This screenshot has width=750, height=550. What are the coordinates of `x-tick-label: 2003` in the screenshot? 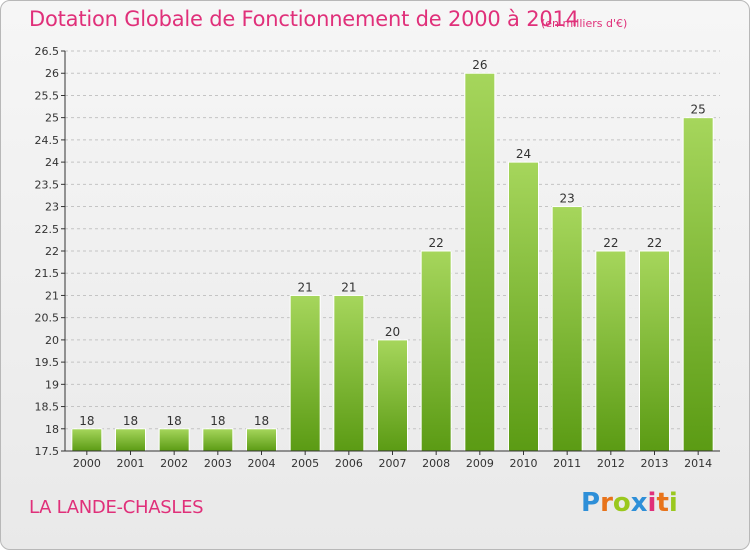 It's located at (218, 463).